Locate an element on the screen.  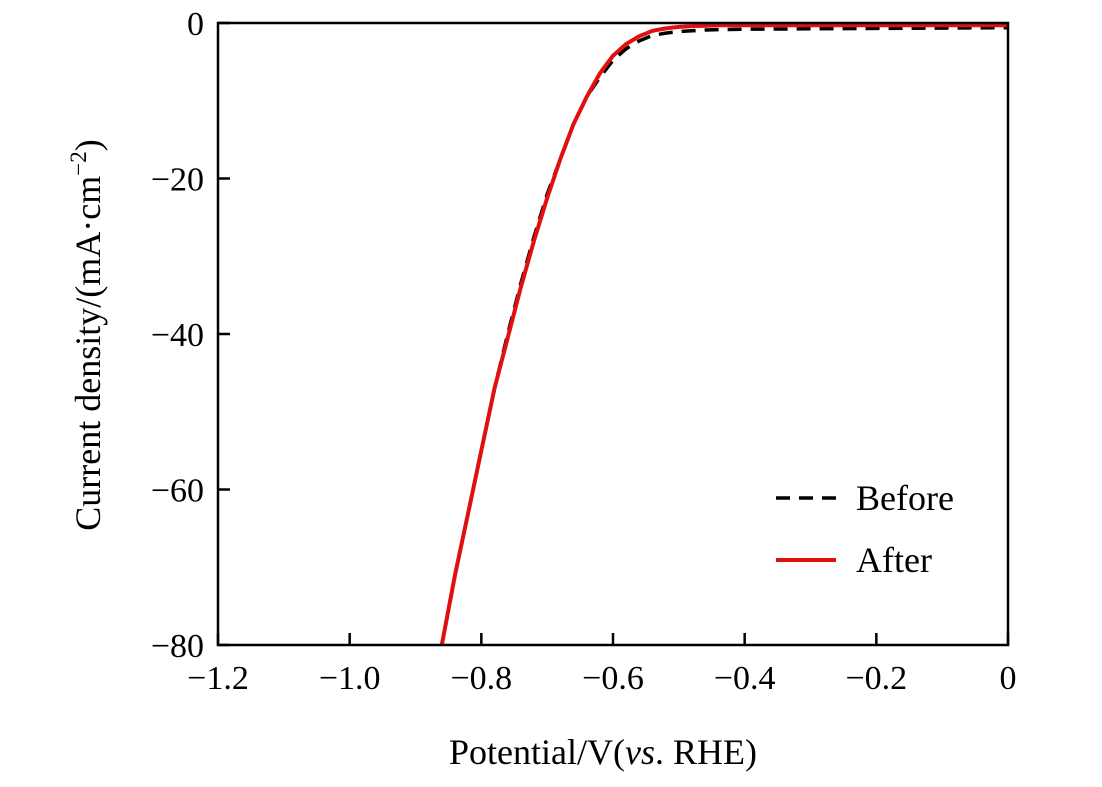
y-tick-label: −60 is located at coordinates (177, 491).